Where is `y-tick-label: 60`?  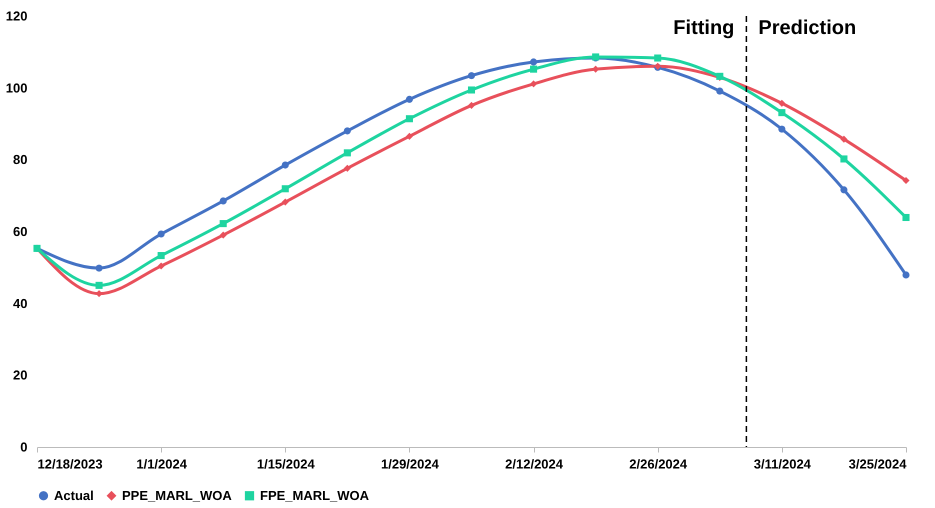 y-tick-label: 60 is located at coordinates (20, 231).